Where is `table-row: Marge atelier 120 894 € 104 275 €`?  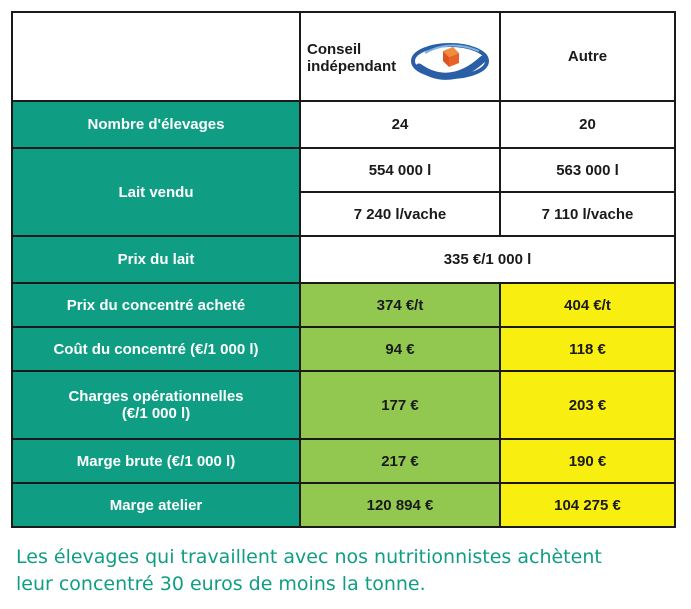 table-row: Marge atelier 120 894 € 104 275 € is located at coordinates (343, 505).